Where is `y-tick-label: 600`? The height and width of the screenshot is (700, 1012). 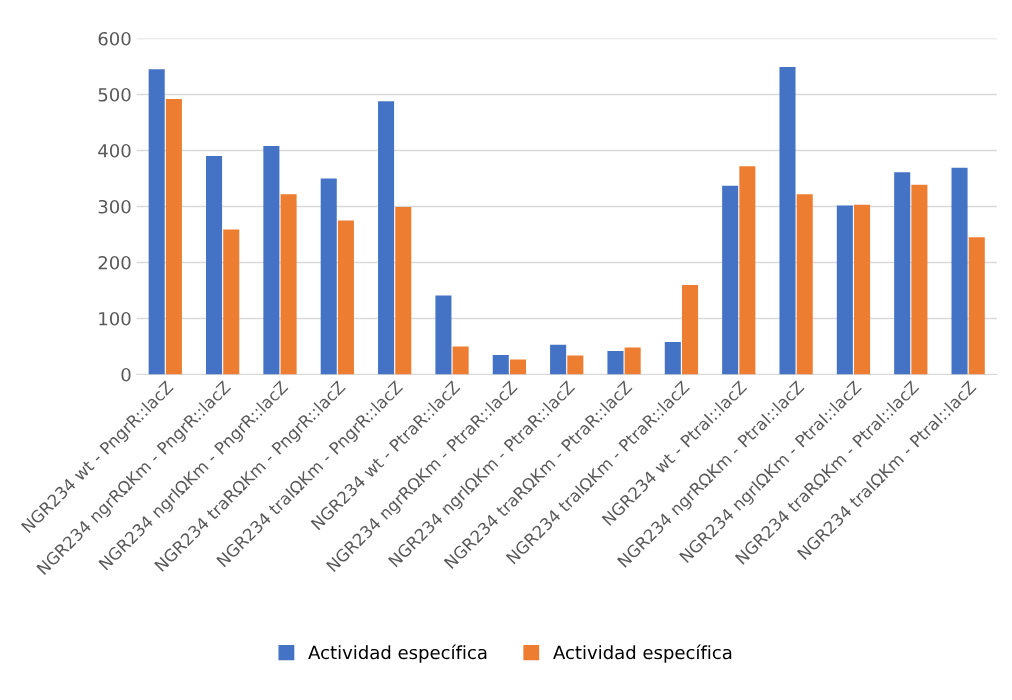
y-tick-label: 600 is located at coordinates (114, 38).